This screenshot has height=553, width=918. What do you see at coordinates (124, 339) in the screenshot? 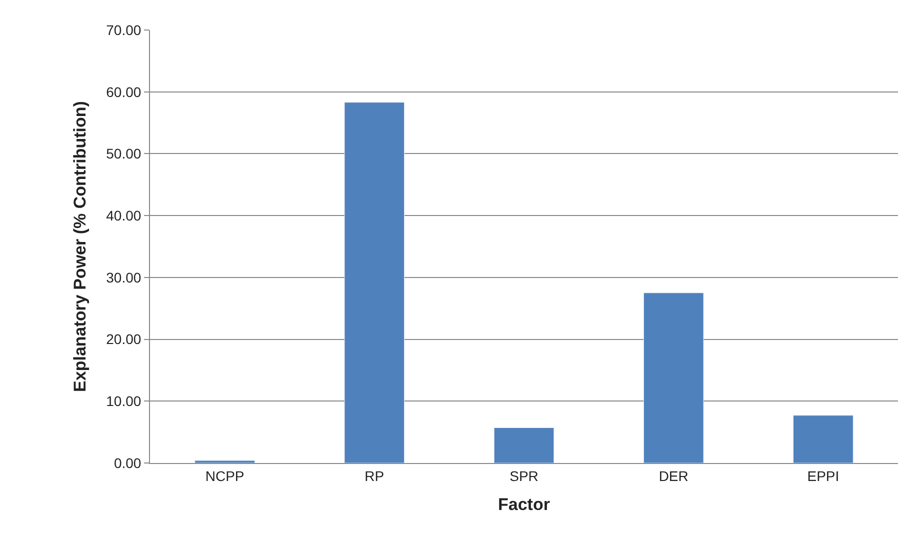
I see `y-tick-label: 20.00` at bounding box center [124, 339].